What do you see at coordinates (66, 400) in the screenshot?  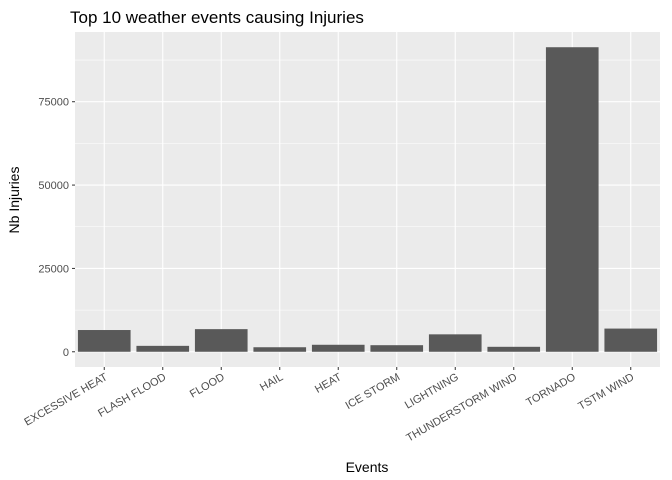 I see `x-tick-label: EXCESSIVE HEAT` at bounding box center [66, 400].